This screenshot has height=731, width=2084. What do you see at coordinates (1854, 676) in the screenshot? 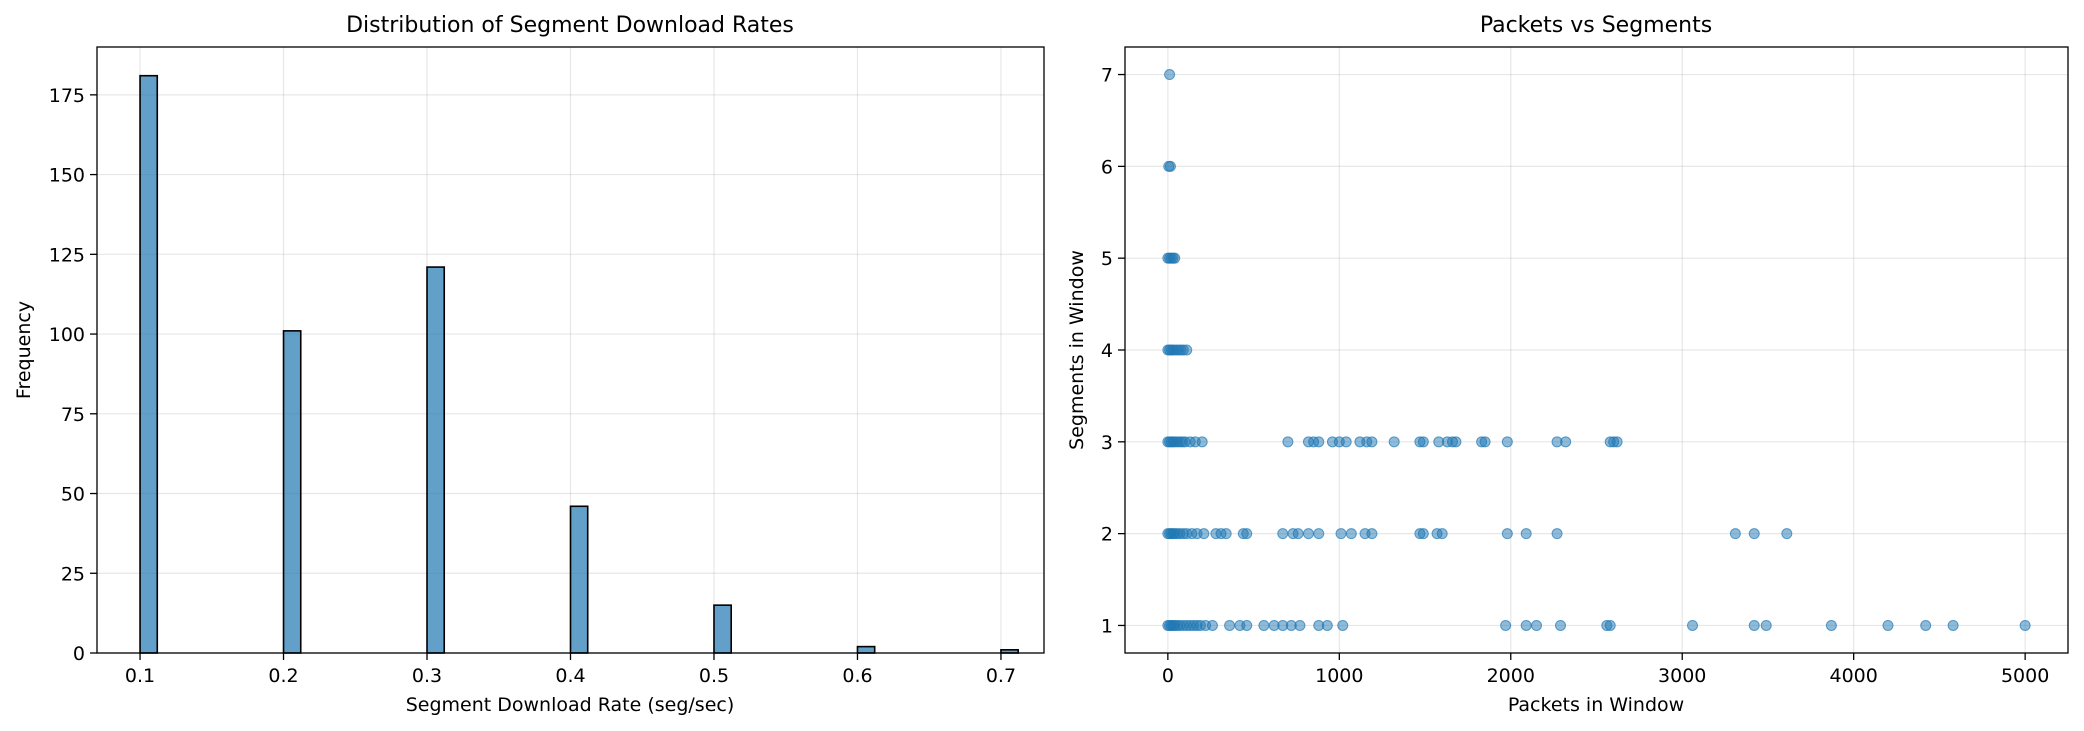
I see `scatter-x-tick-label: 4000` at bounding box center [1854, 676].